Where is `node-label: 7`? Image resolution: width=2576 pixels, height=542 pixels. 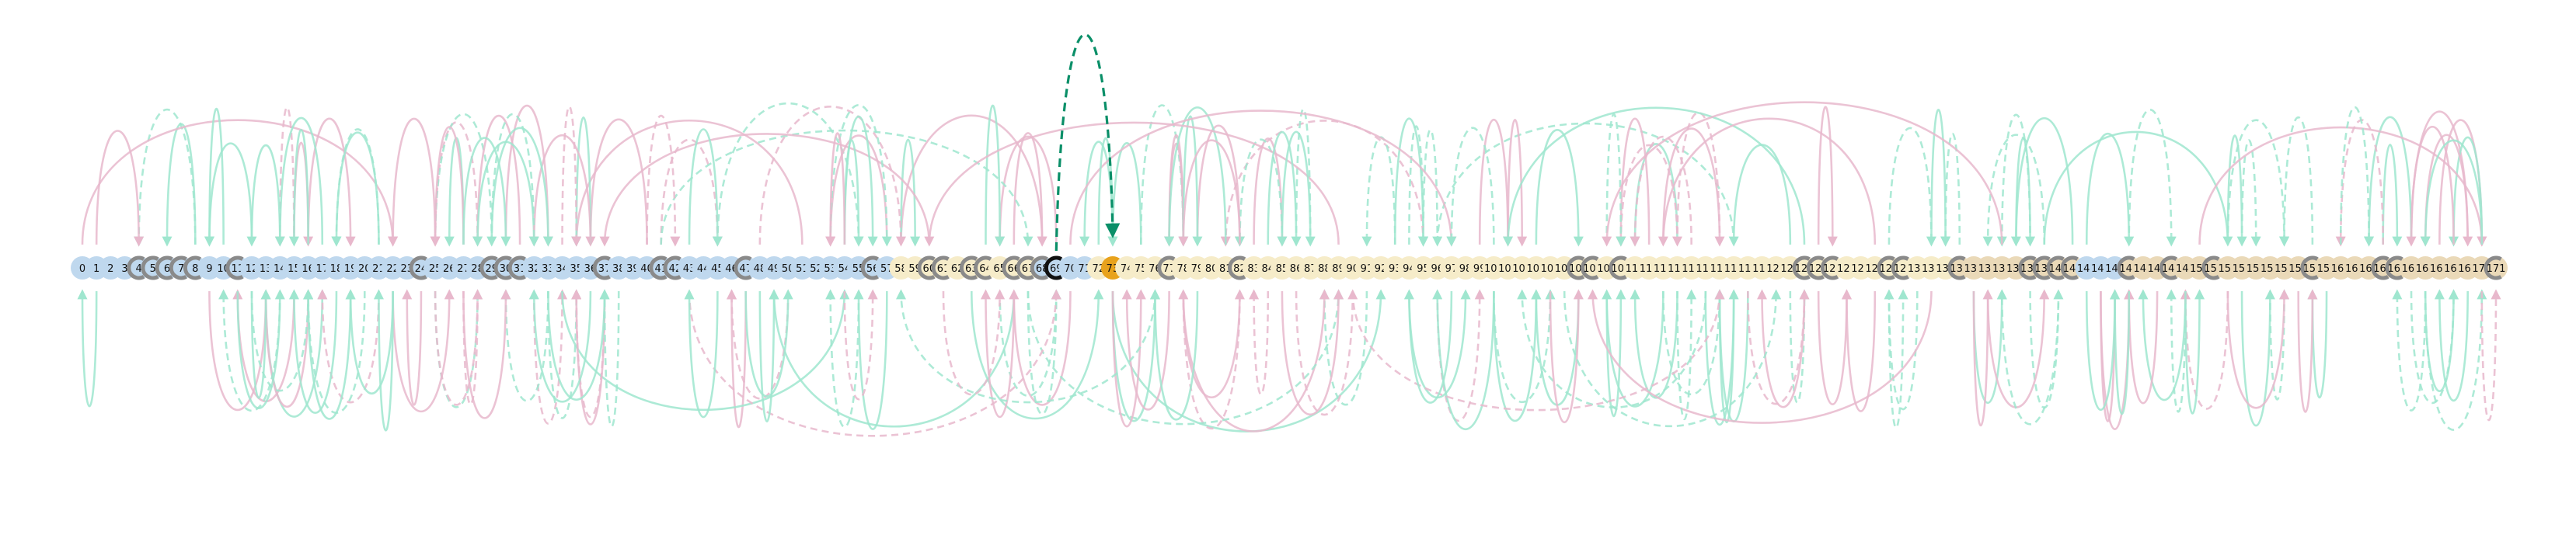 node-label: 7 is located at coordinates (181, 269).